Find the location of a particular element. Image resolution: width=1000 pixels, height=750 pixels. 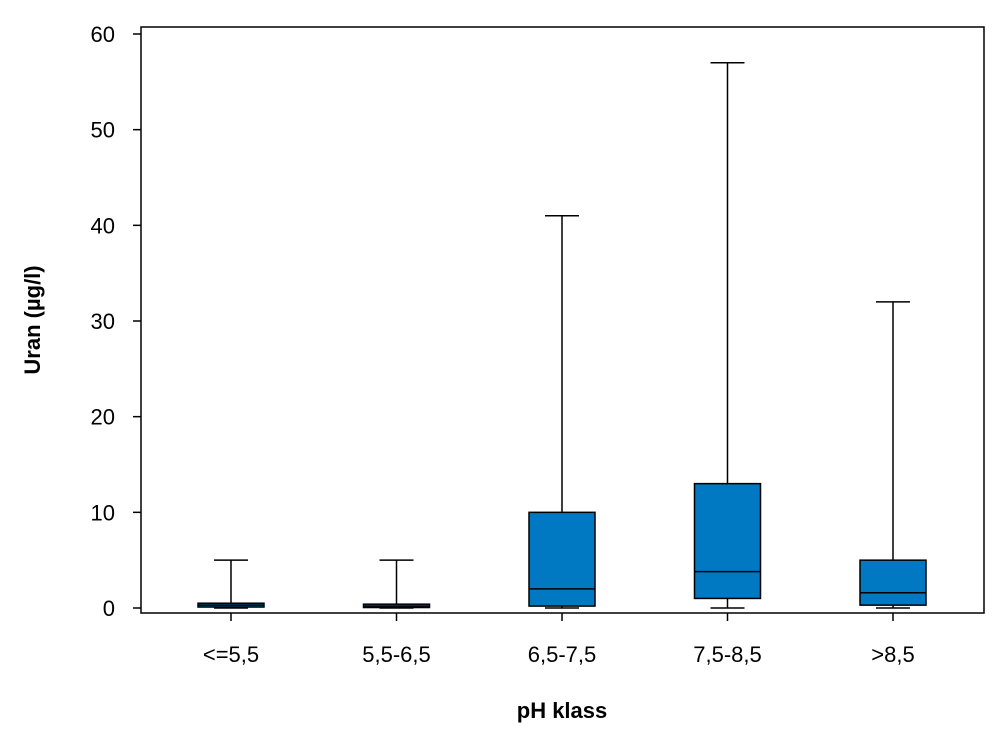

y-axis: 0 10 20 30 40 50 60 is located at coordinates (116, 321).